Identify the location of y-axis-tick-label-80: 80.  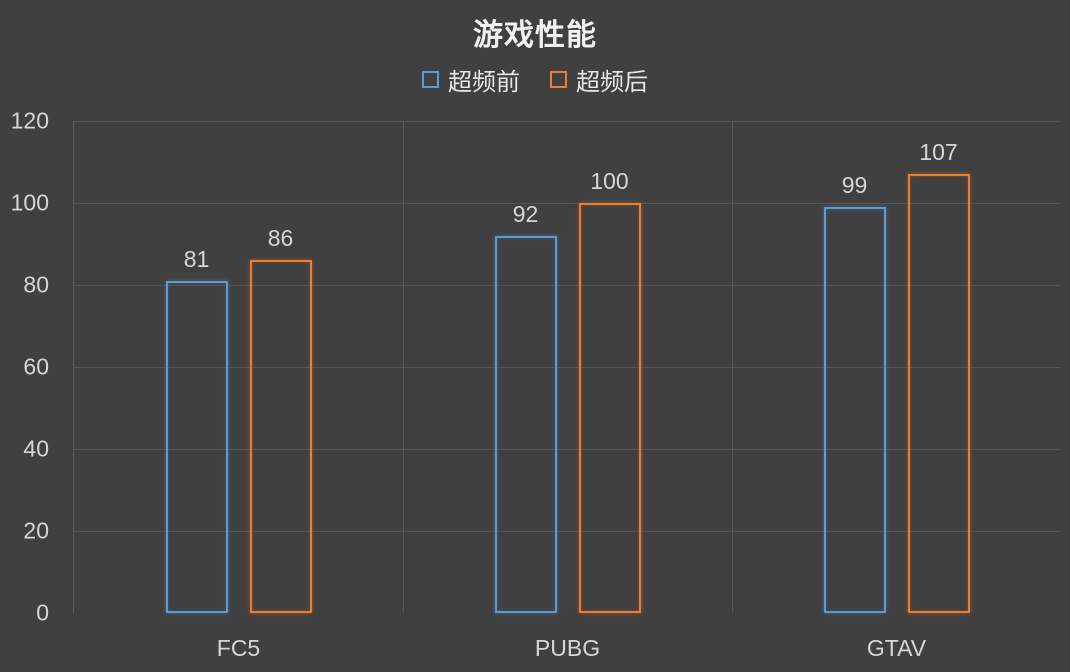
(36, 284).